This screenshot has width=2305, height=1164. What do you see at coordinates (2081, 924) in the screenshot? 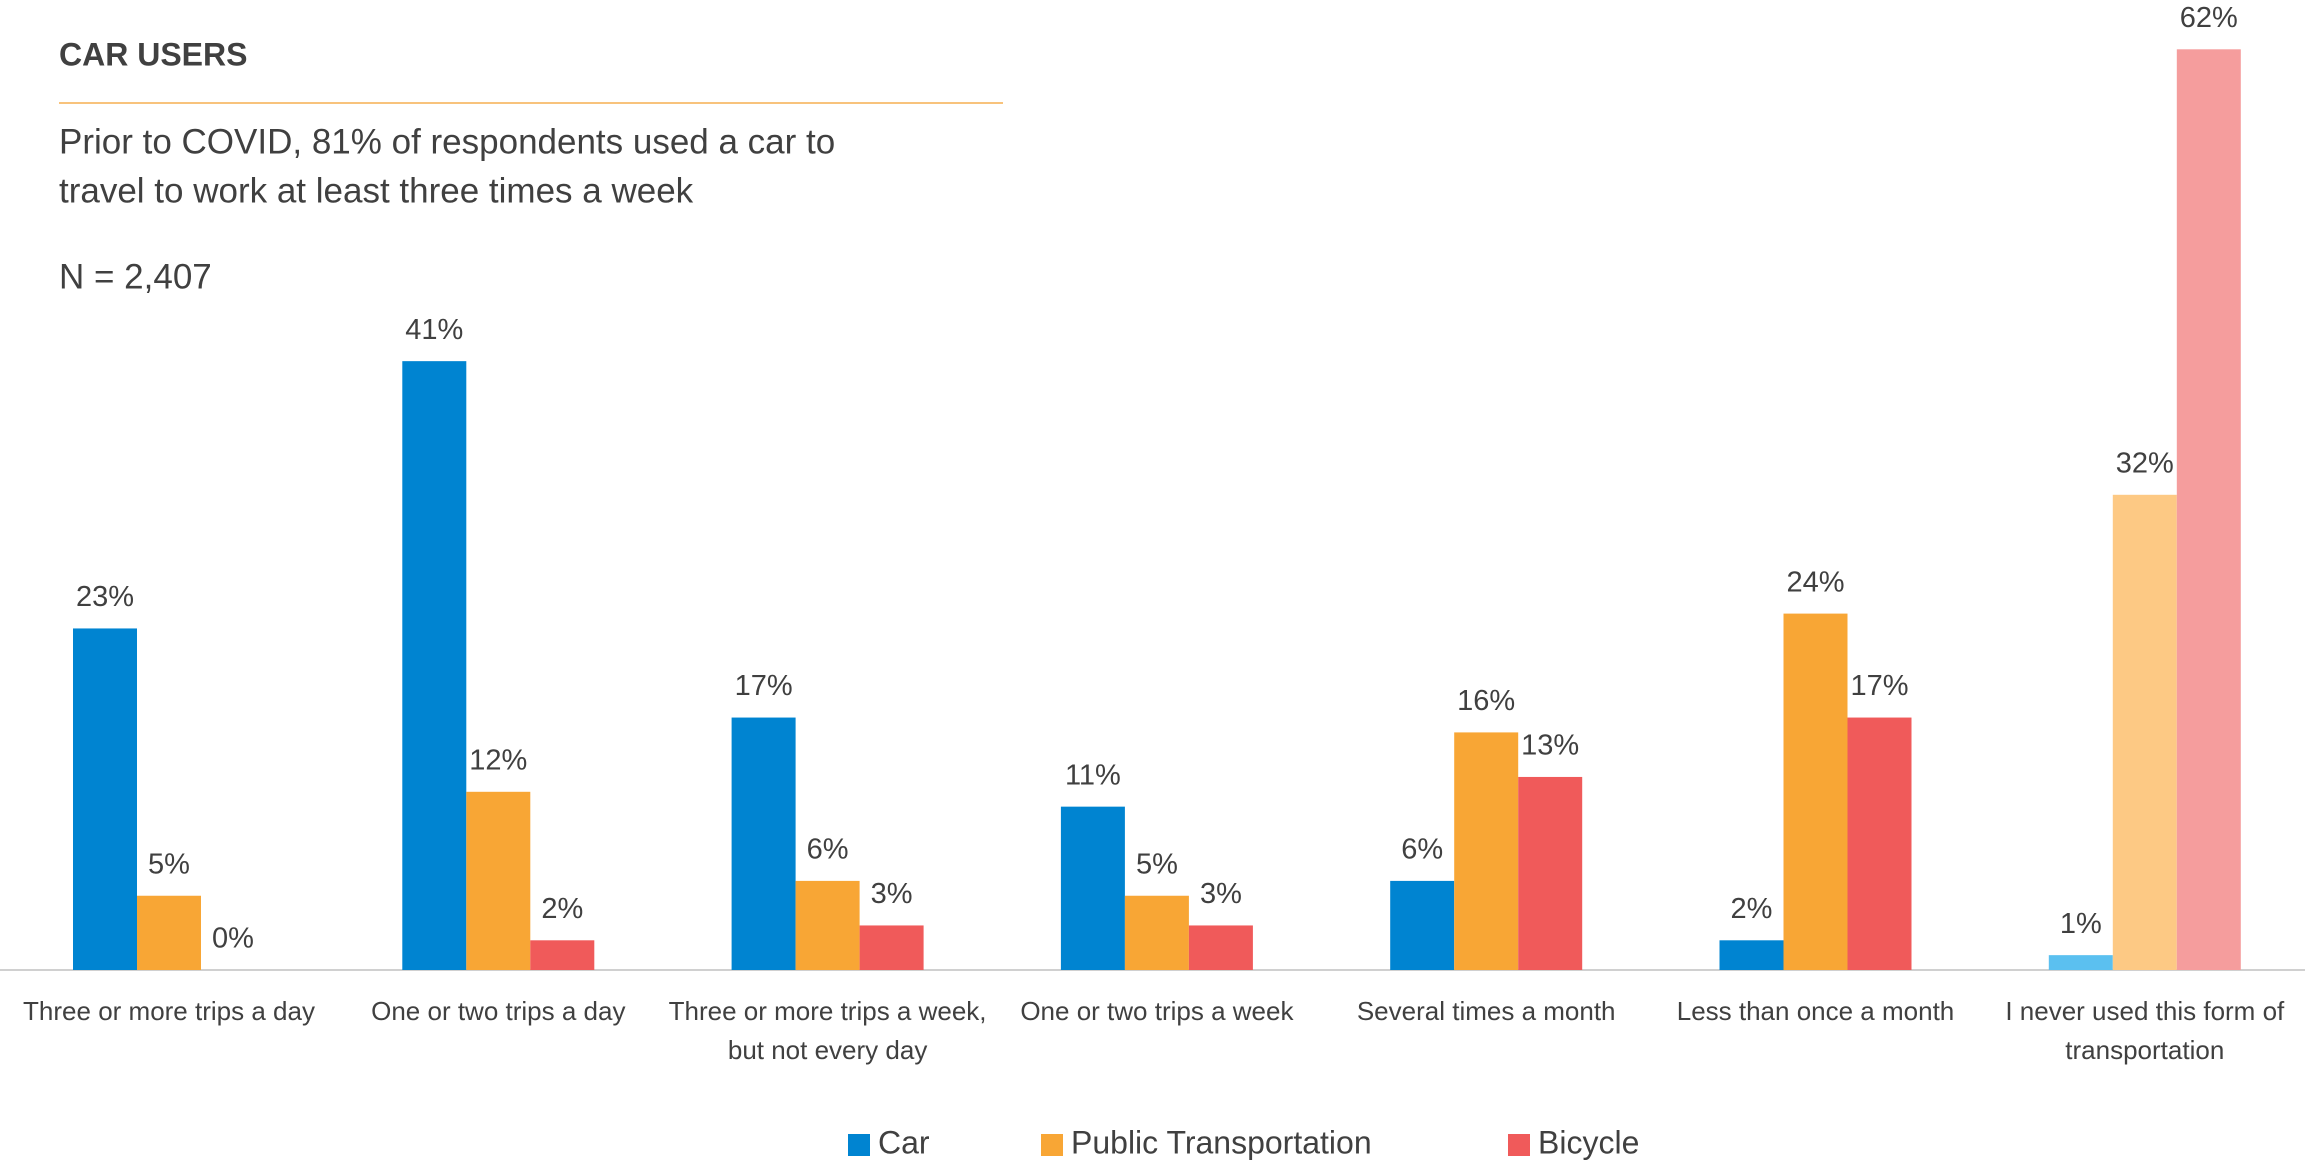
I see `value-label: 1%` at bounding box center [2081, 924].